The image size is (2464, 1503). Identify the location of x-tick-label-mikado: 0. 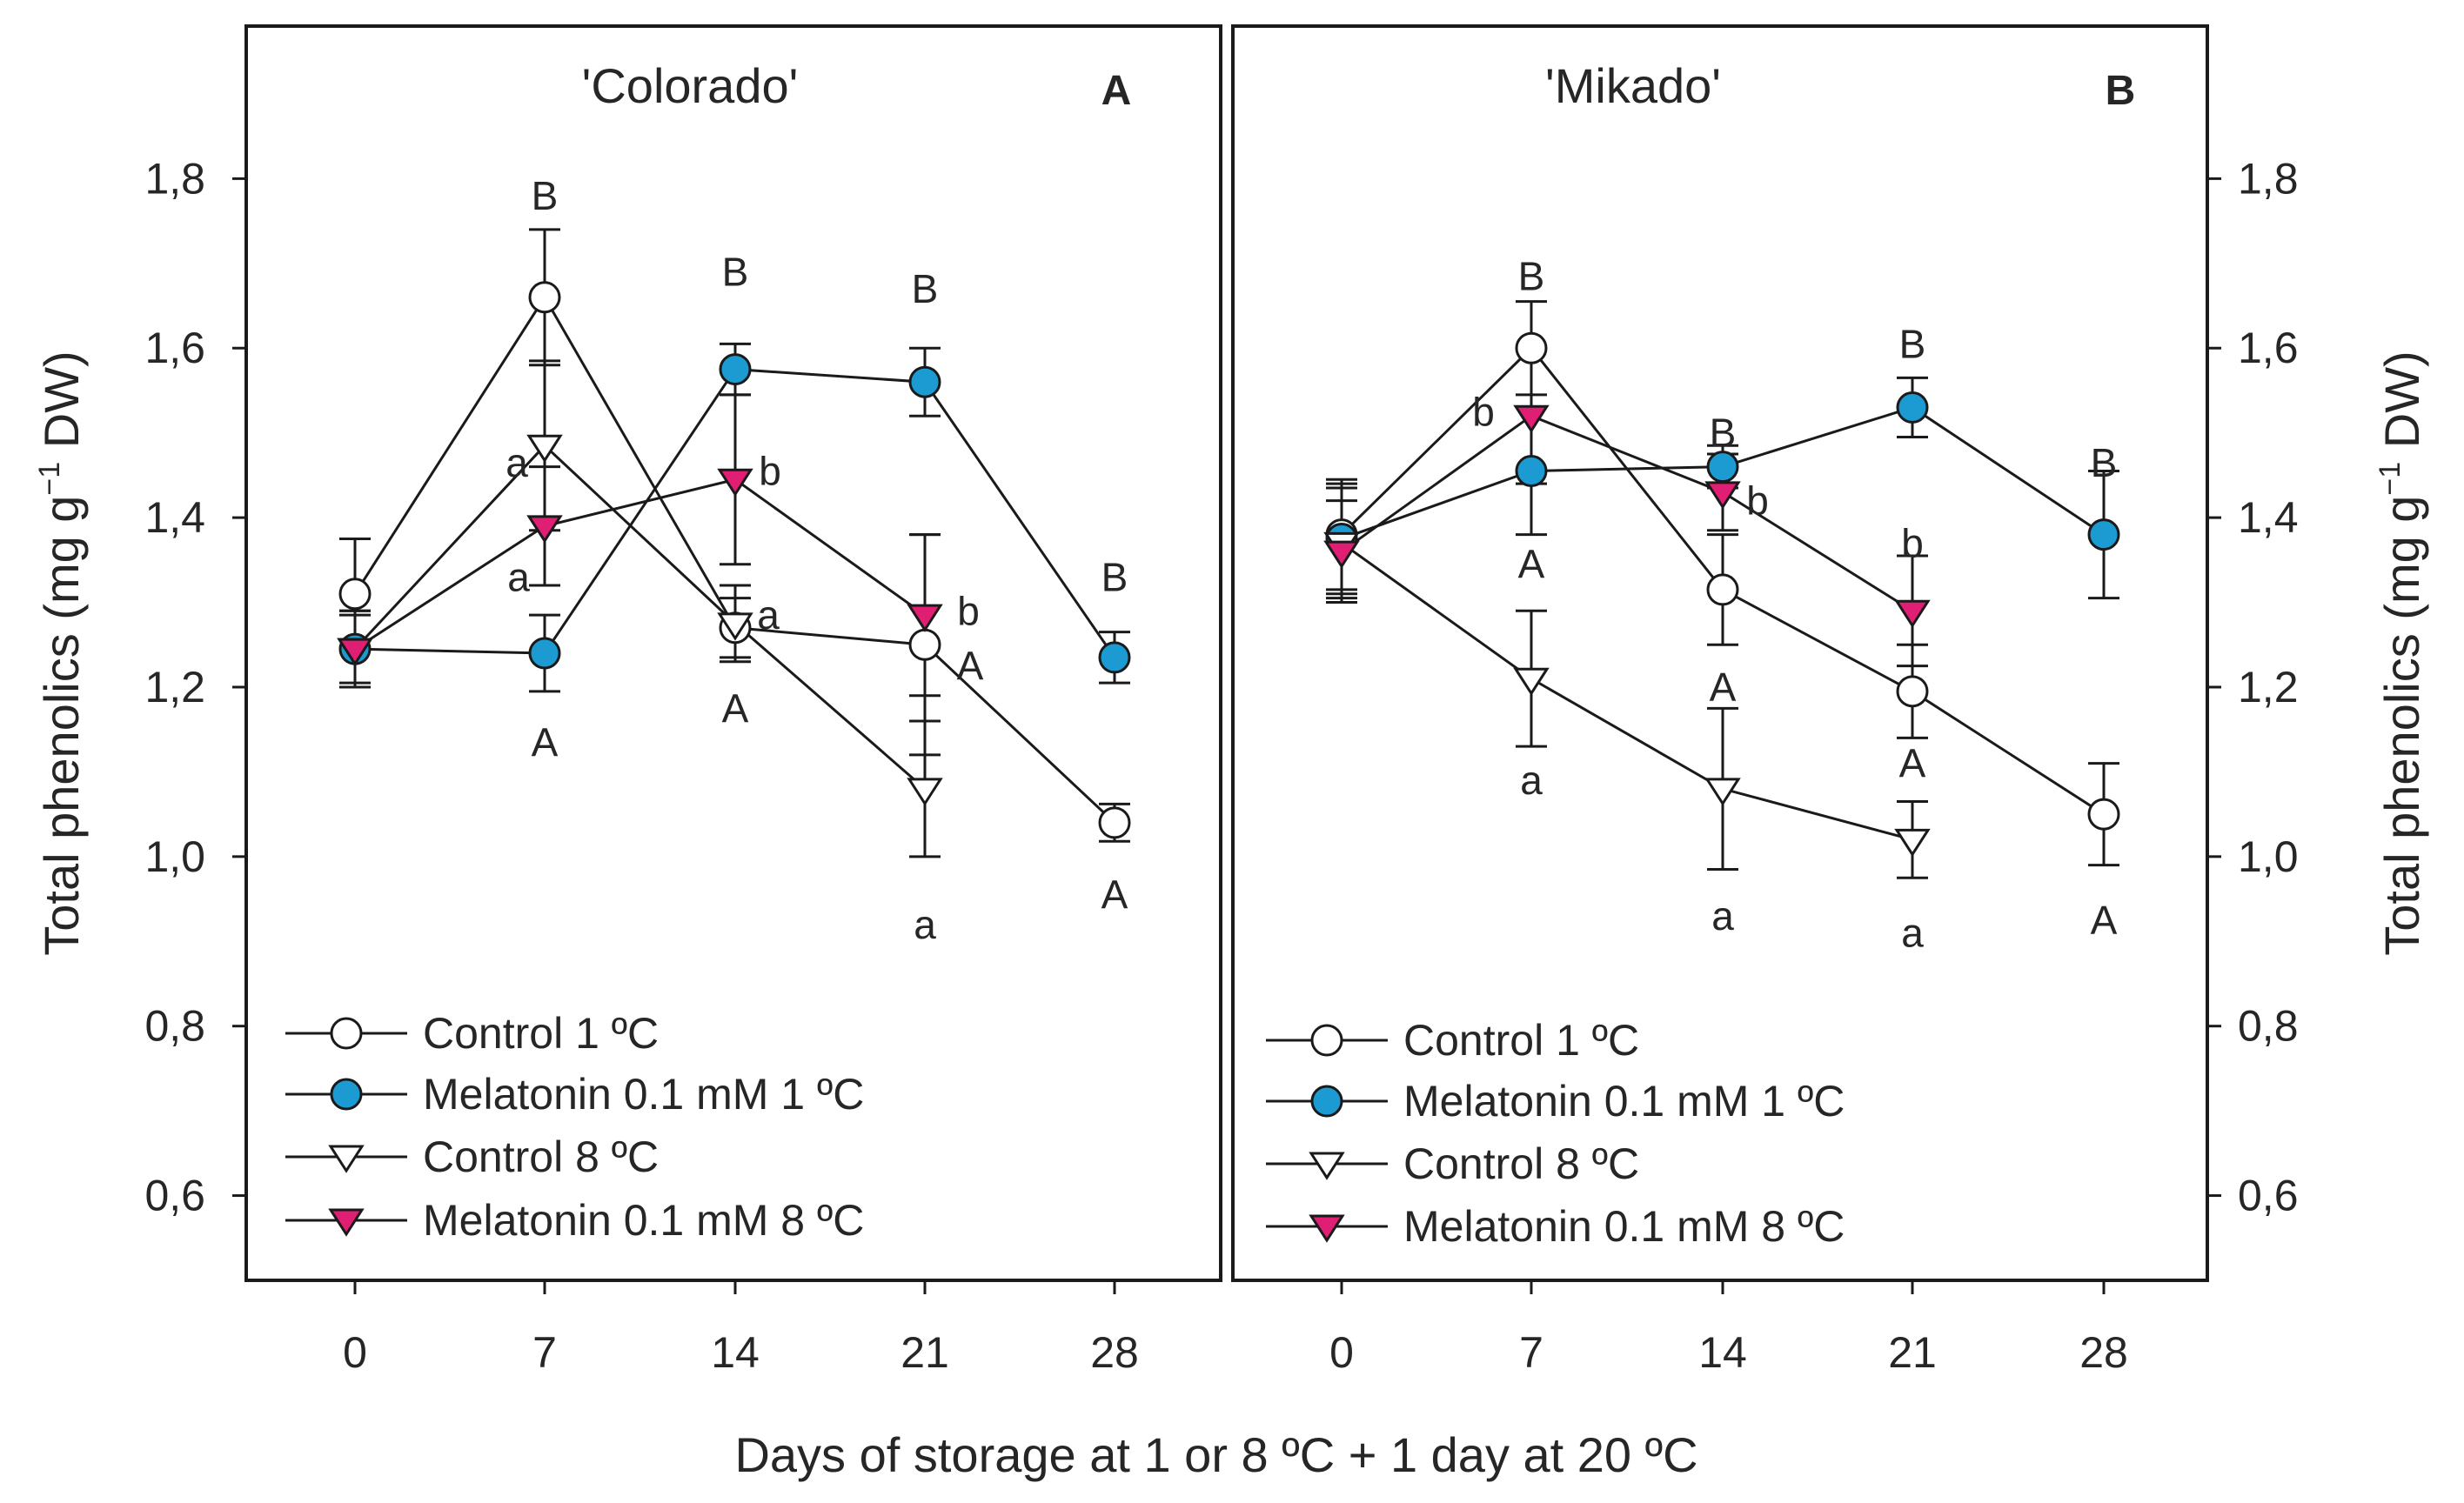
(1341, 1352).